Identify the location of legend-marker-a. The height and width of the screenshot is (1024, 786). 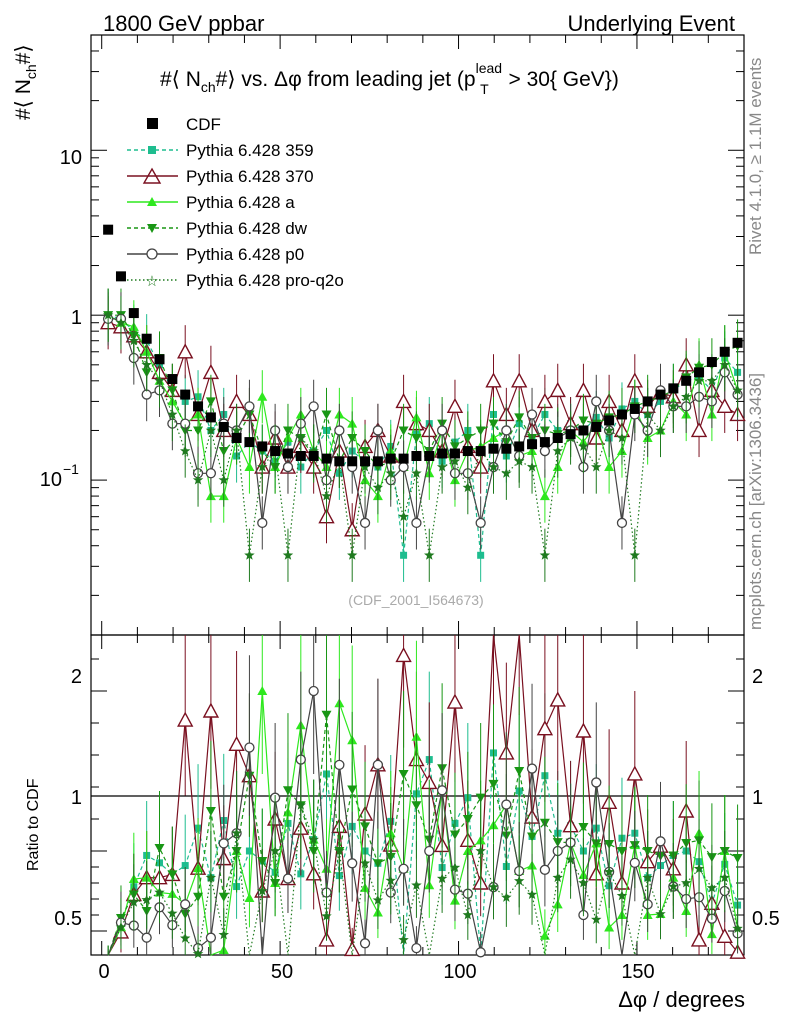
(152, 201).